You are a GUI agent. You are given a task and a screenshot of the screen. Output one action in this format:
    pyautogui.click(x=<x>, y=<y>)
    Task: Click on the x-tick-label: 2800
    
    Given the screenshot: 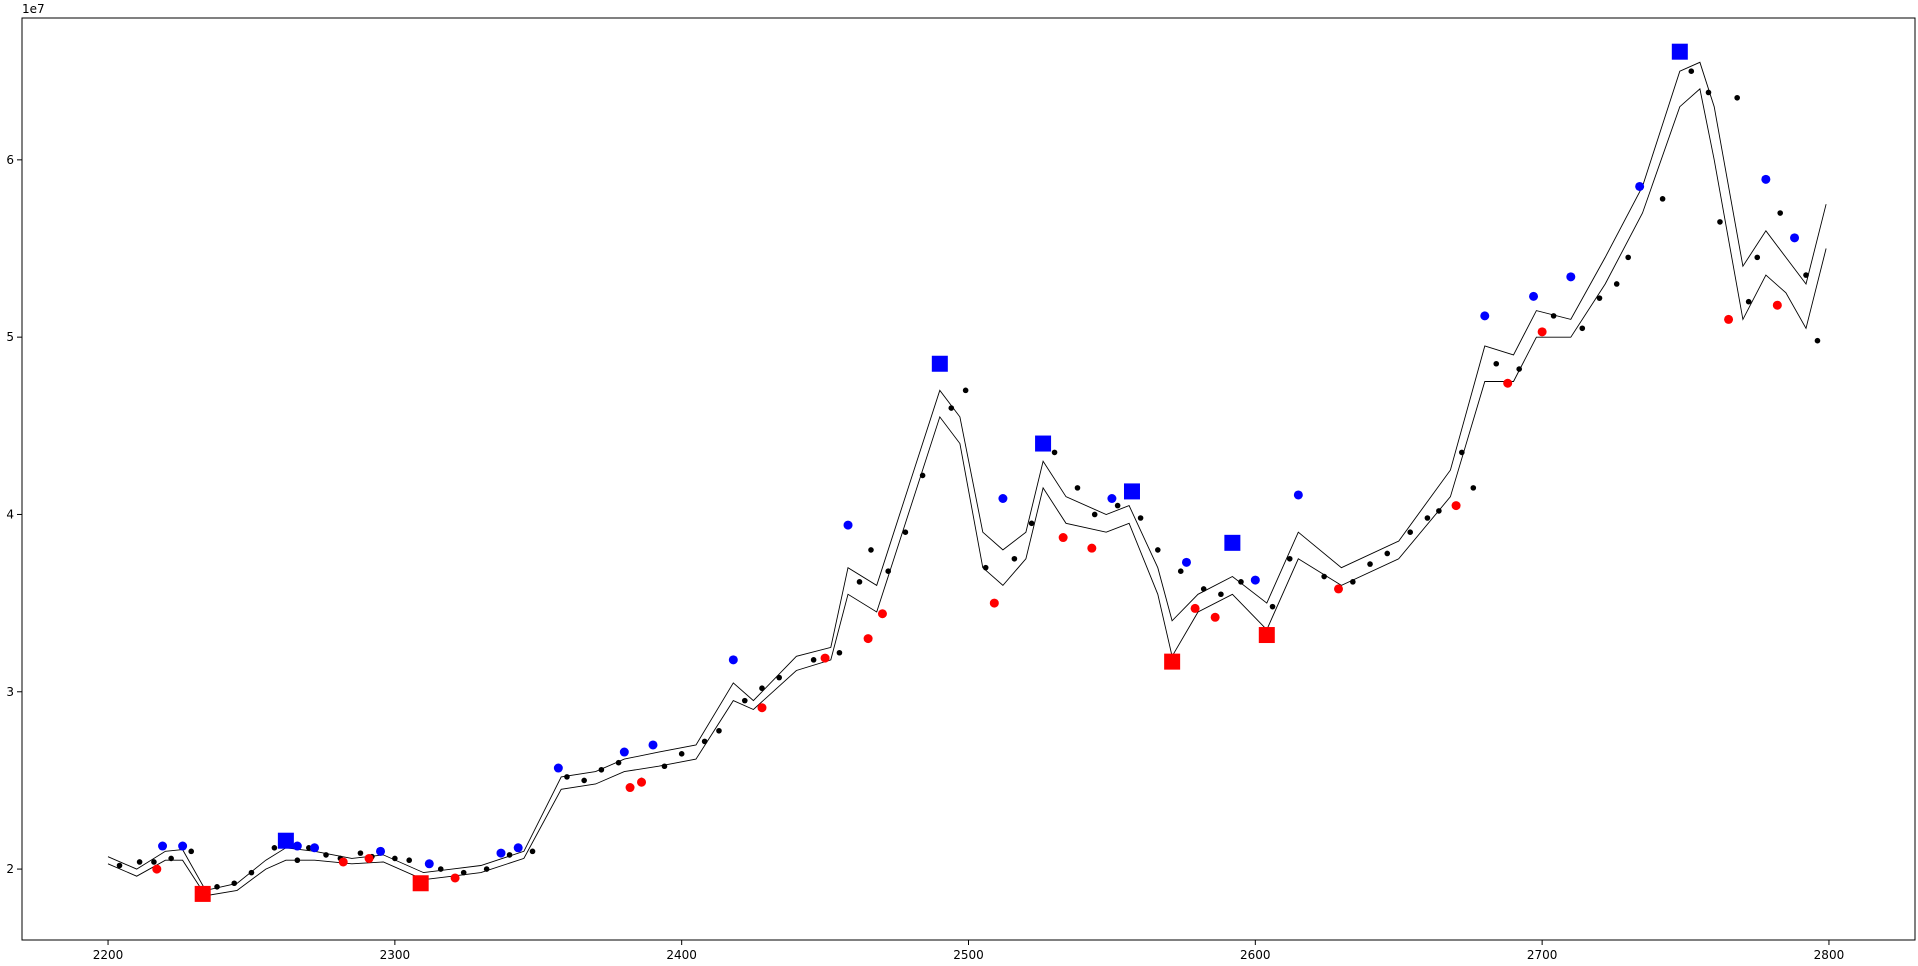 What is the action you would take?
    pyautogui.click(x=1829, y=955)
    